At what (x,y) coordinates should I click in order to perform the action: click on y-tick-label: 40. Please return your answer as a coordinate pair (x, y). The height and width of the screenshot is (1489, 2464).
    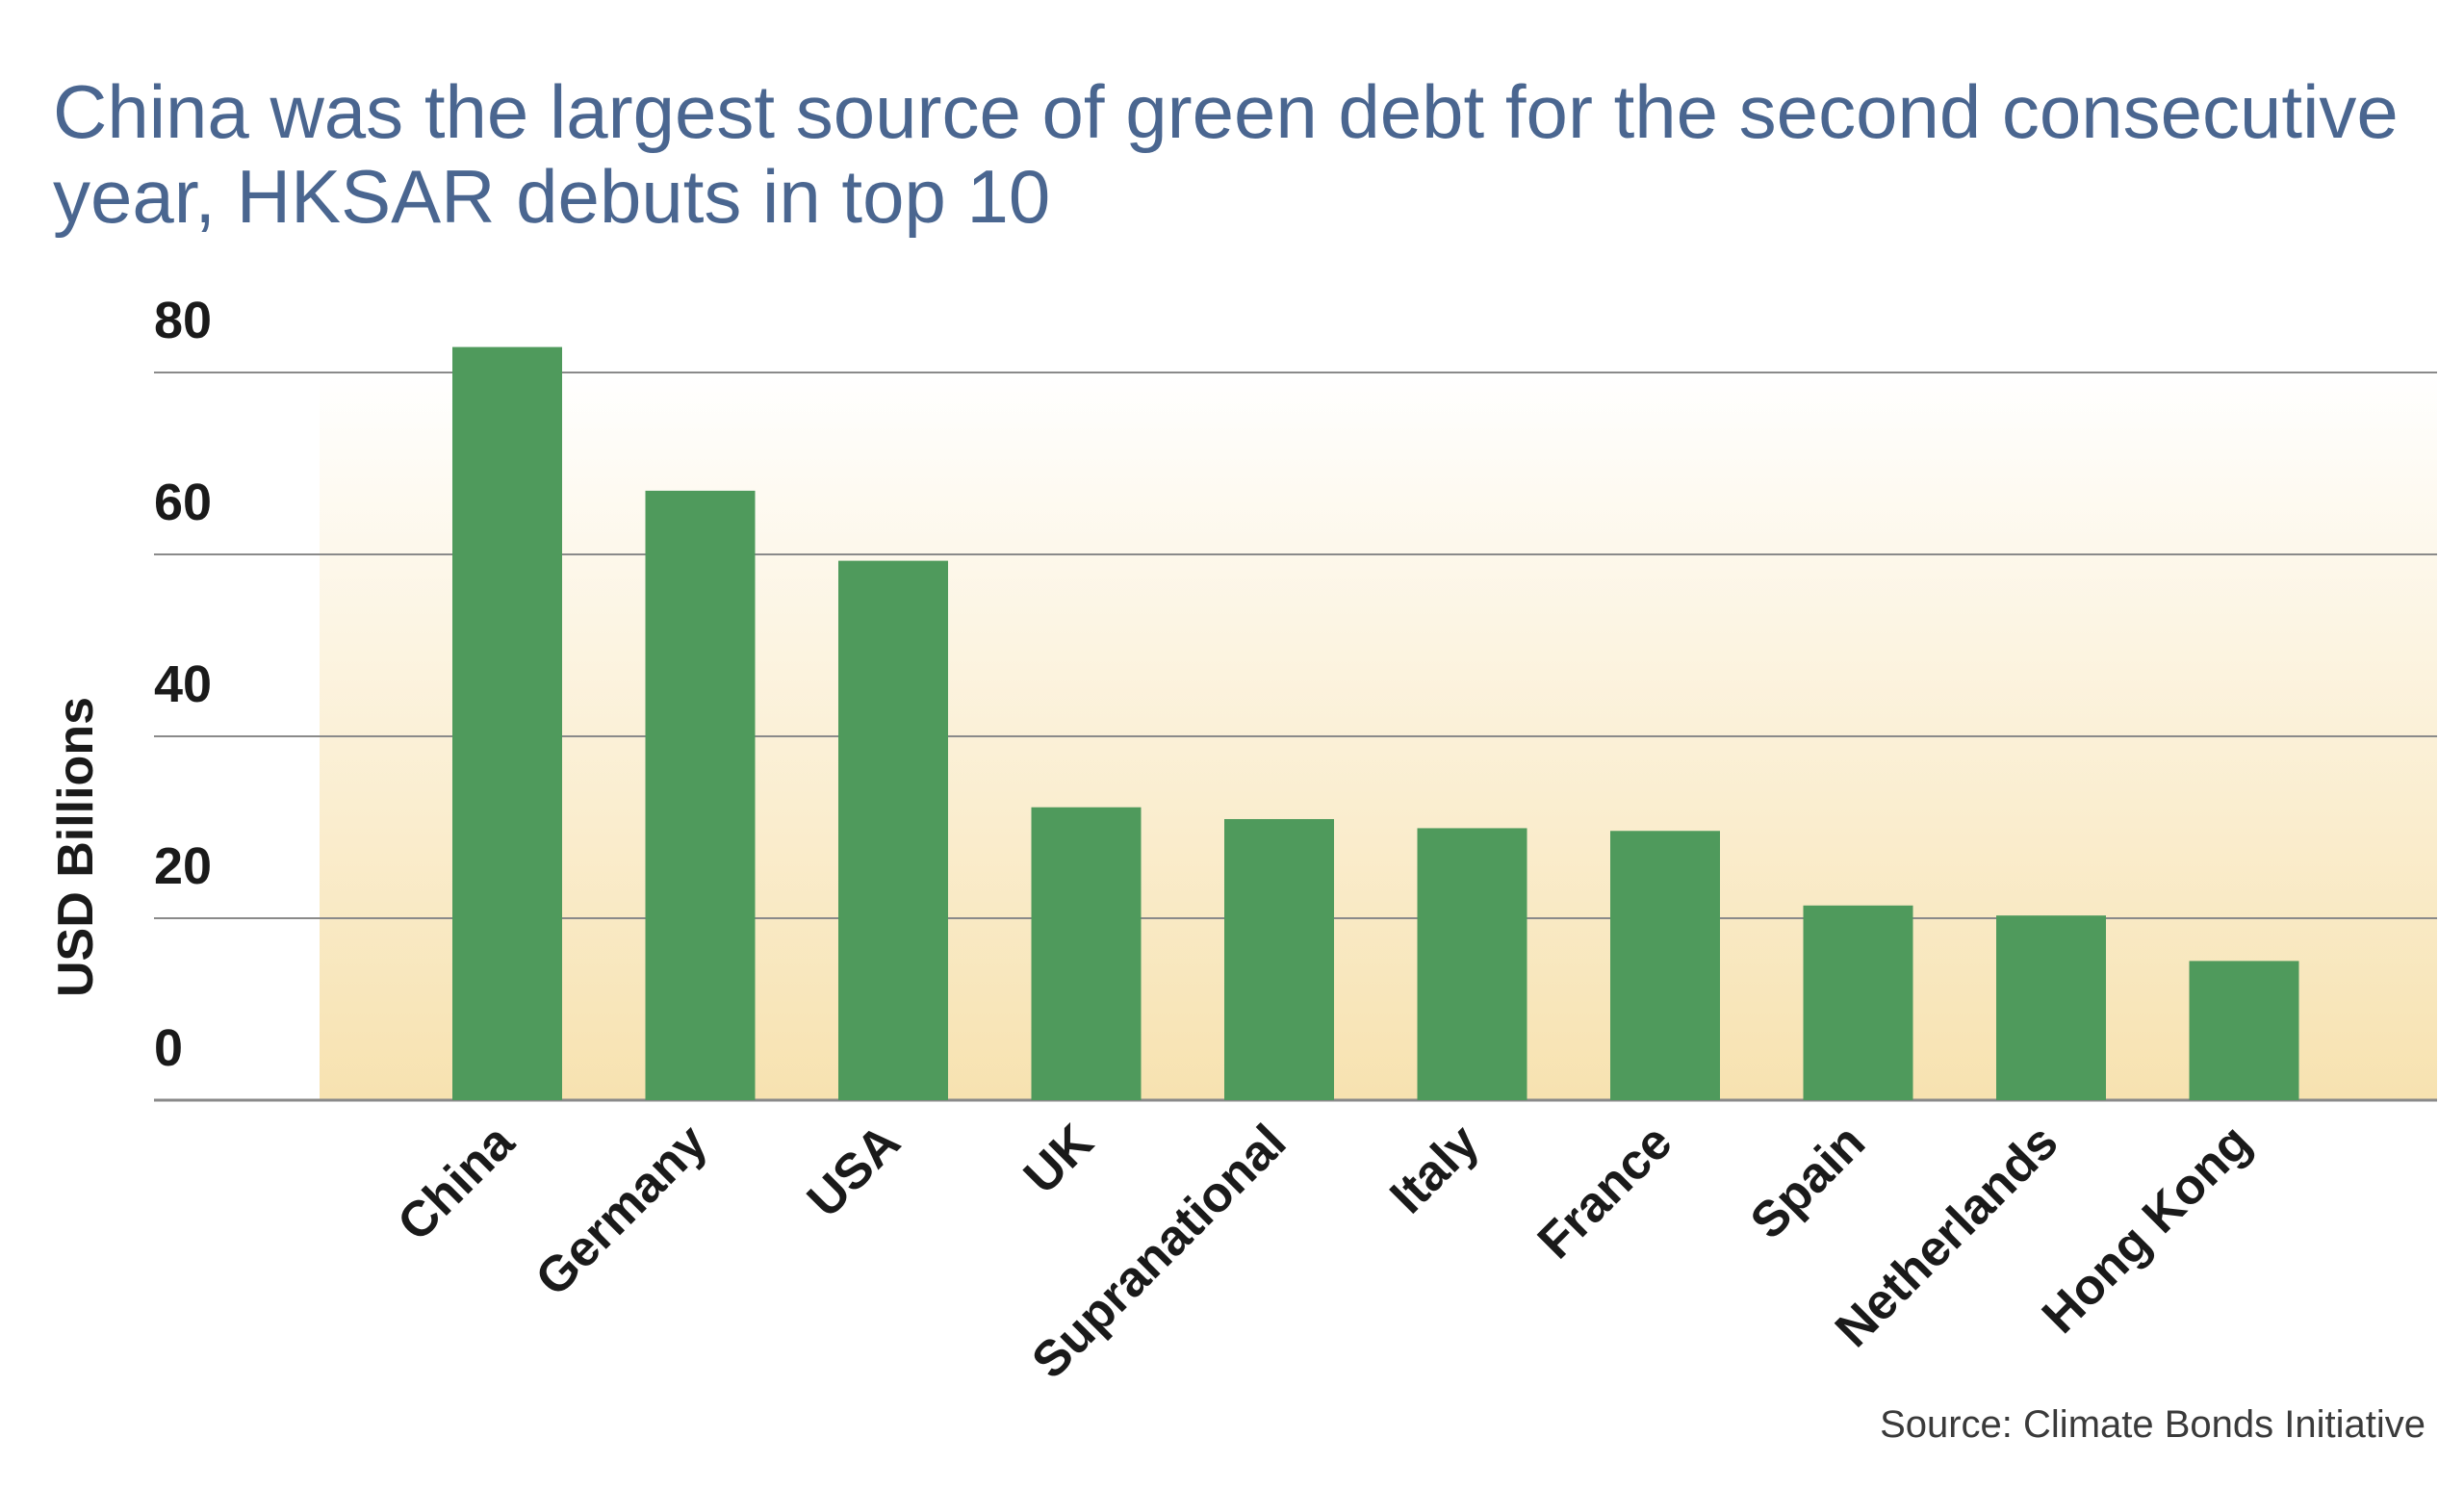
    Looking at the image, I should click on (183, 684).